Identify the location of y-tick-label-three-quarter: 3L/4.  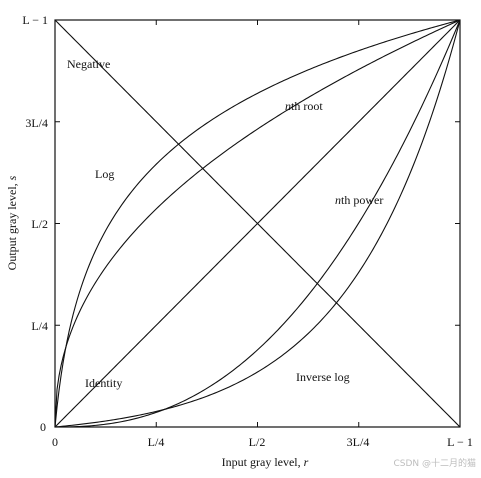
(36, 123).